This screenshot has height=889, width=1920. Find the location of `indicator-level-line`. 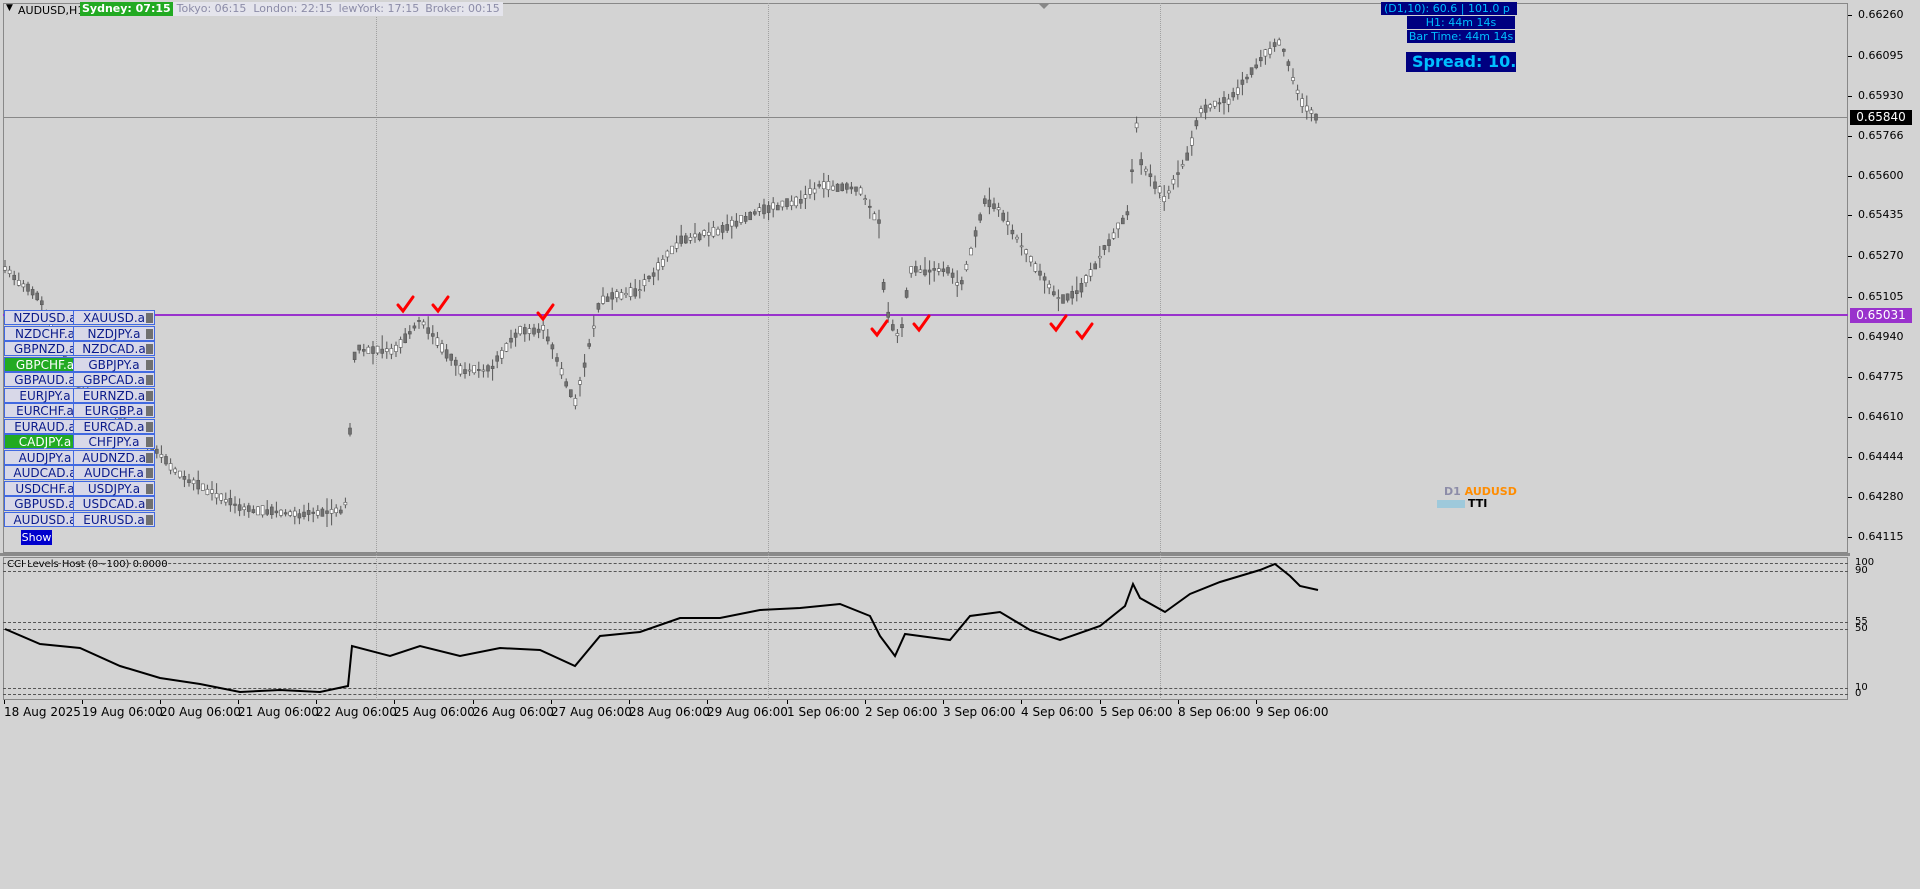

indicator-level-line is located at coordinates (925, 629).